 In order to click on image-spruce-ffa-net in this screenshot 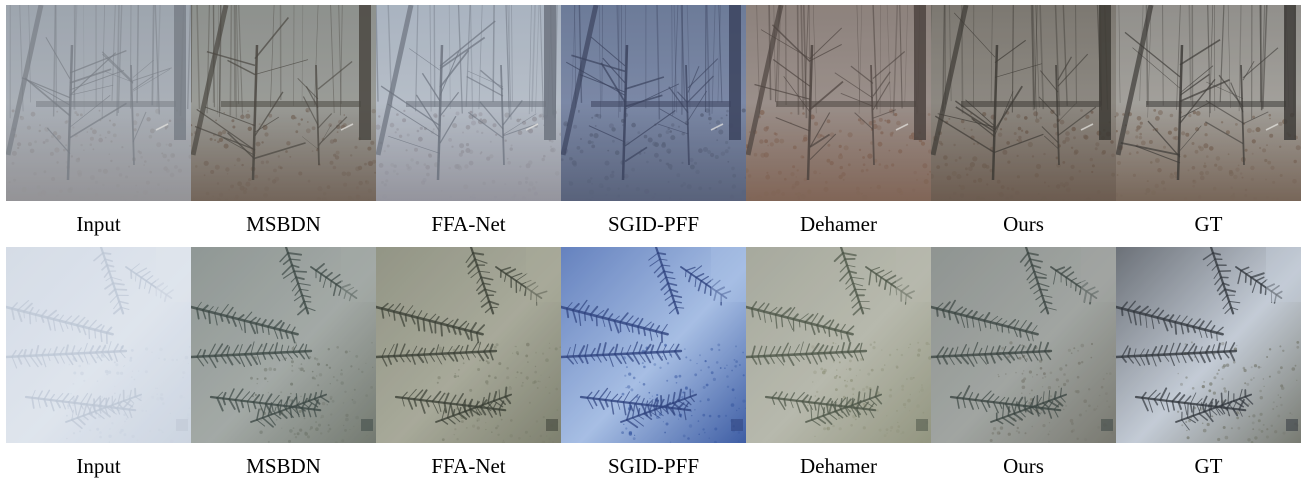, I will do `click(468, 345)`.